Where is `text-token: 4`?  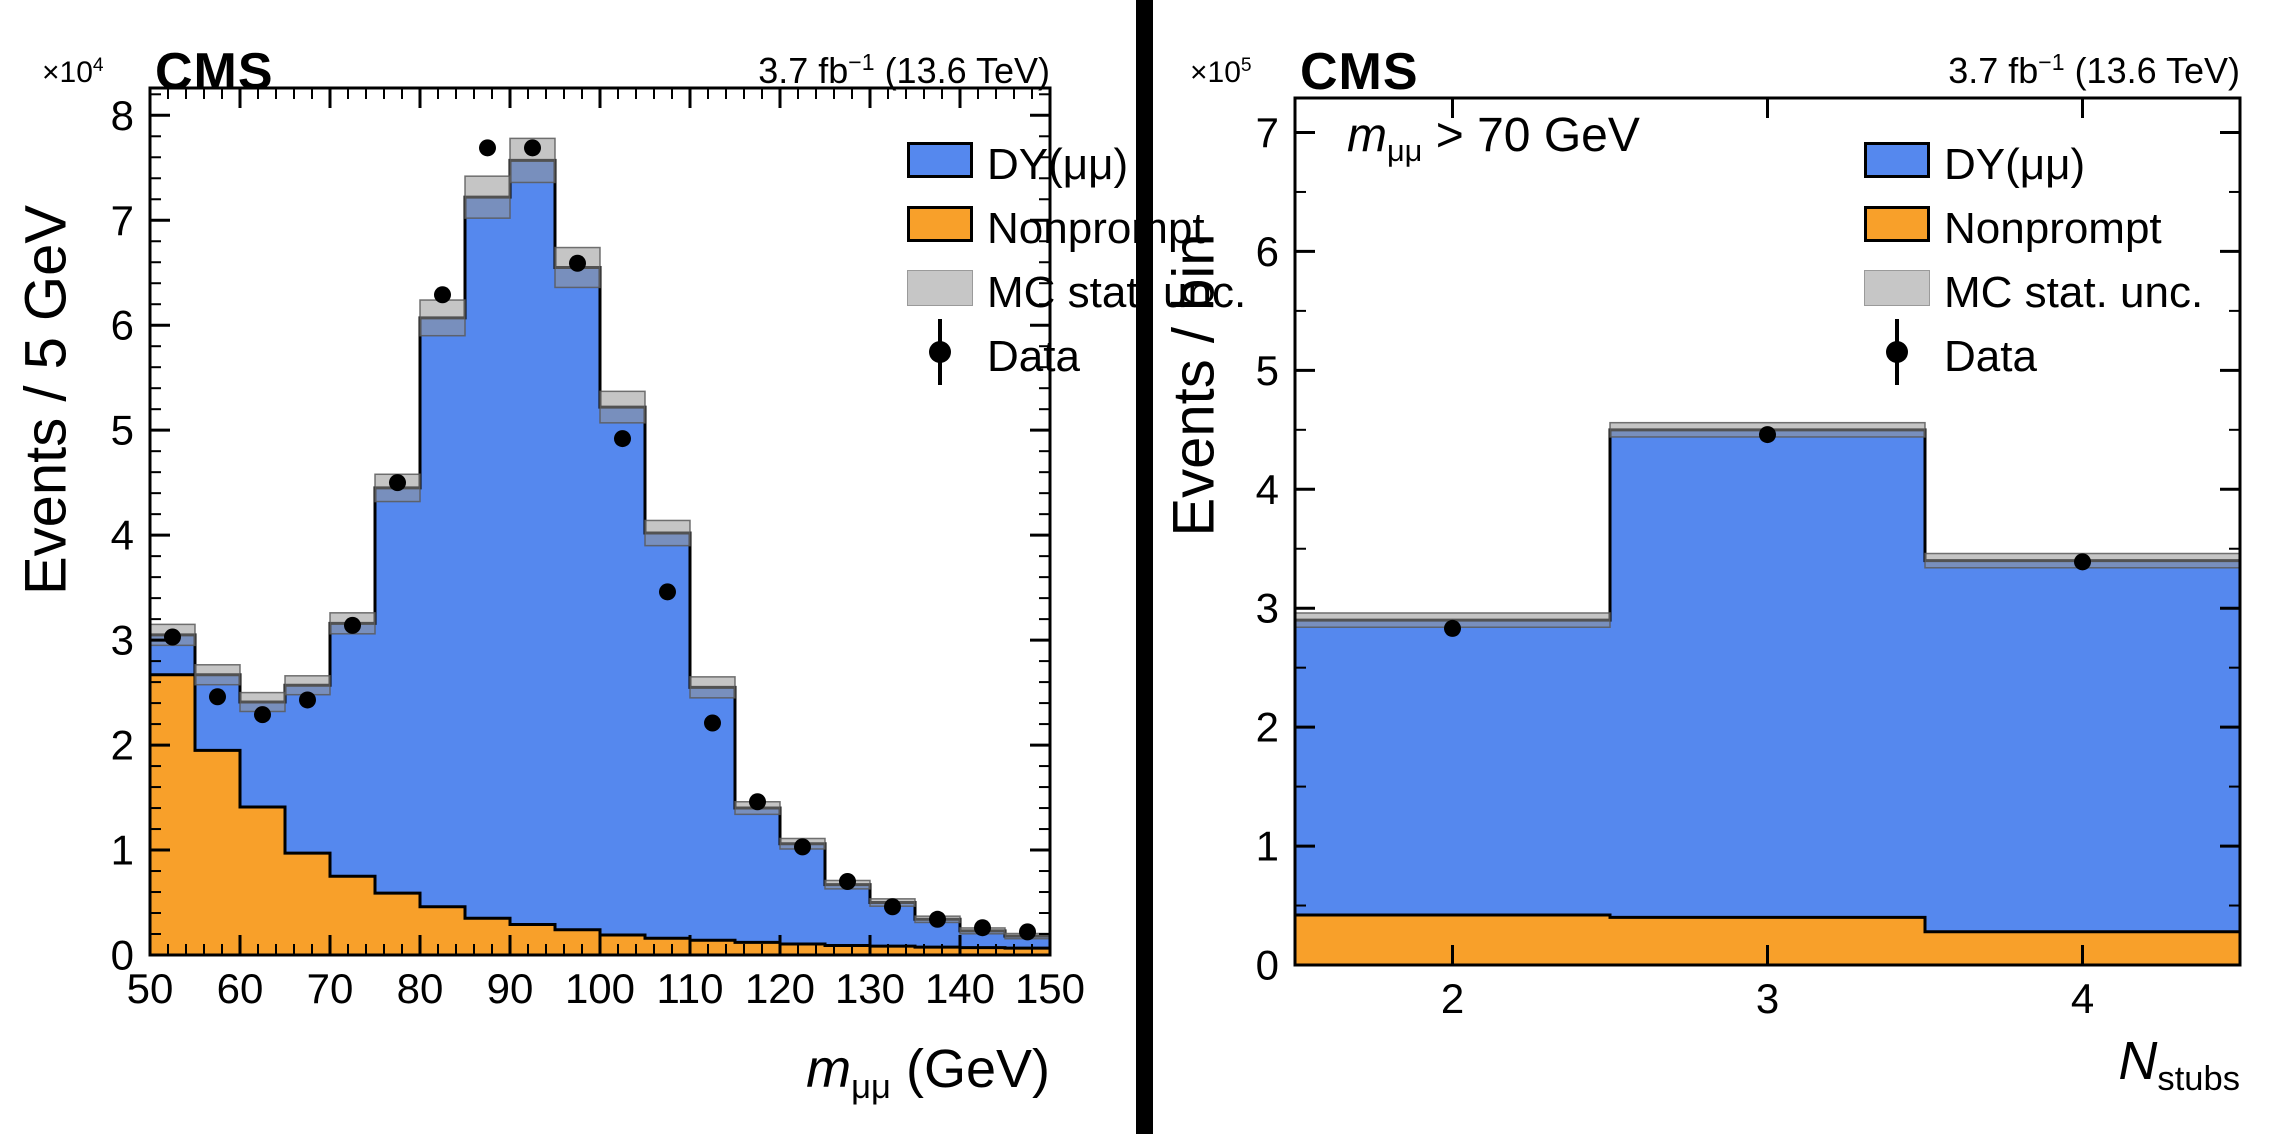 text-token: 4 is located at coordinates (98, 66).